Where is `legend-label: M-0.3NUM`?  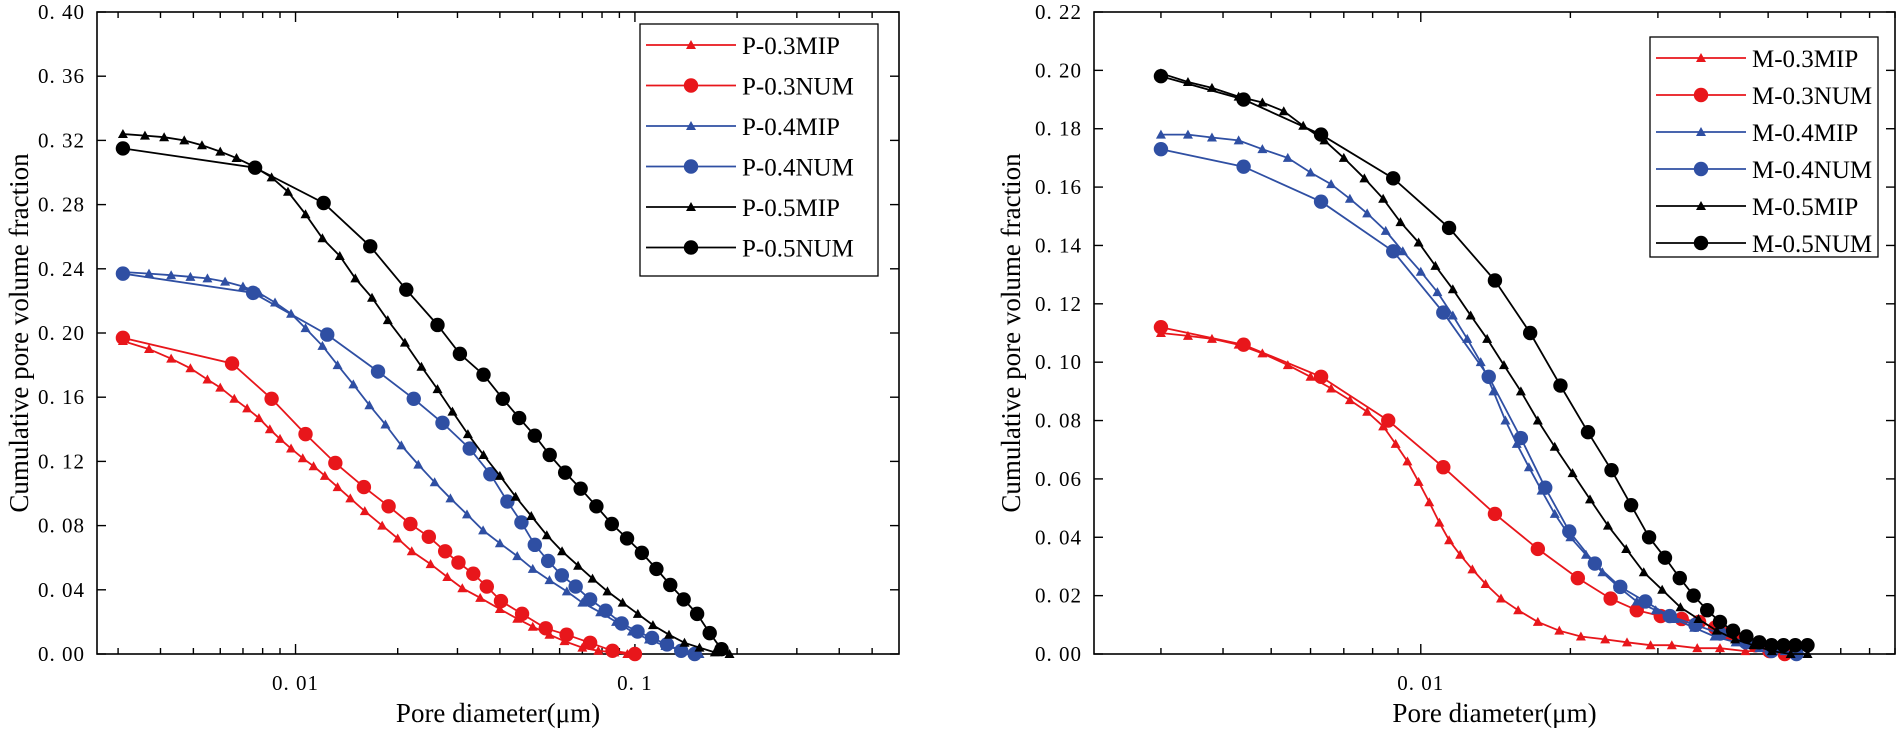 legend-label: M-0.3NUM is located at coordinates (1812, 96).